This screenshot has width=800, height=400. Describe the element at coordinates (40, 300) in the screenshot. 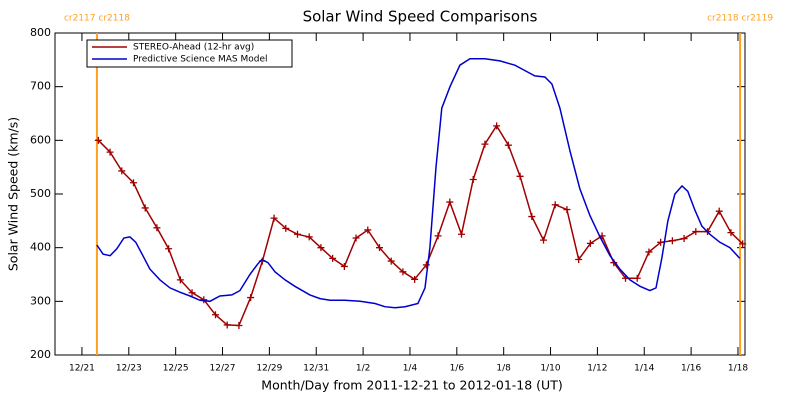

I see `y-tick-label: 300` at that location.